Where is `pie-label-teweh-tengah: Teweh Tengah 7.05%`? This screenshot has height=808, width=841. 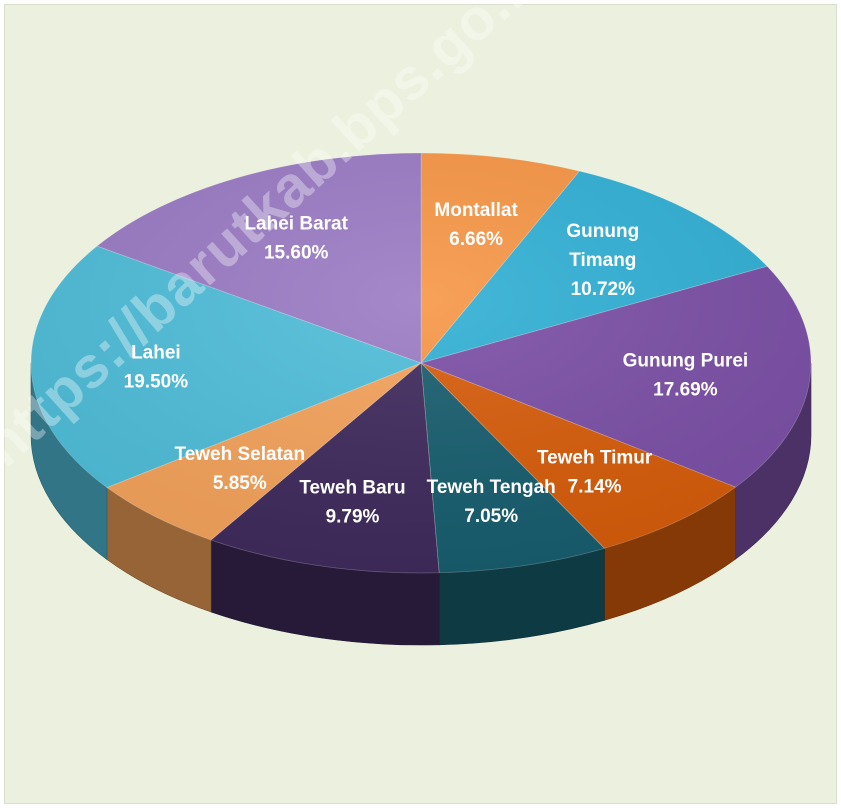
pie-label-teweh-tengah: Teweh Tengah 7.05% is located at coordinates (491, 502).